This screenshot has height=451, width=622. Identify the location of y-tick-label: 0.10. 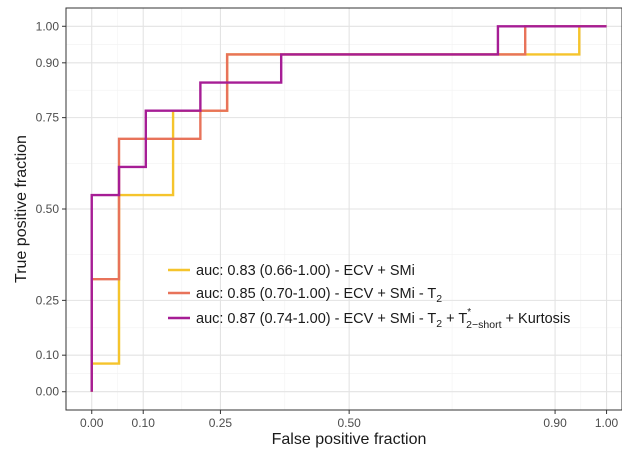
(48, 355).